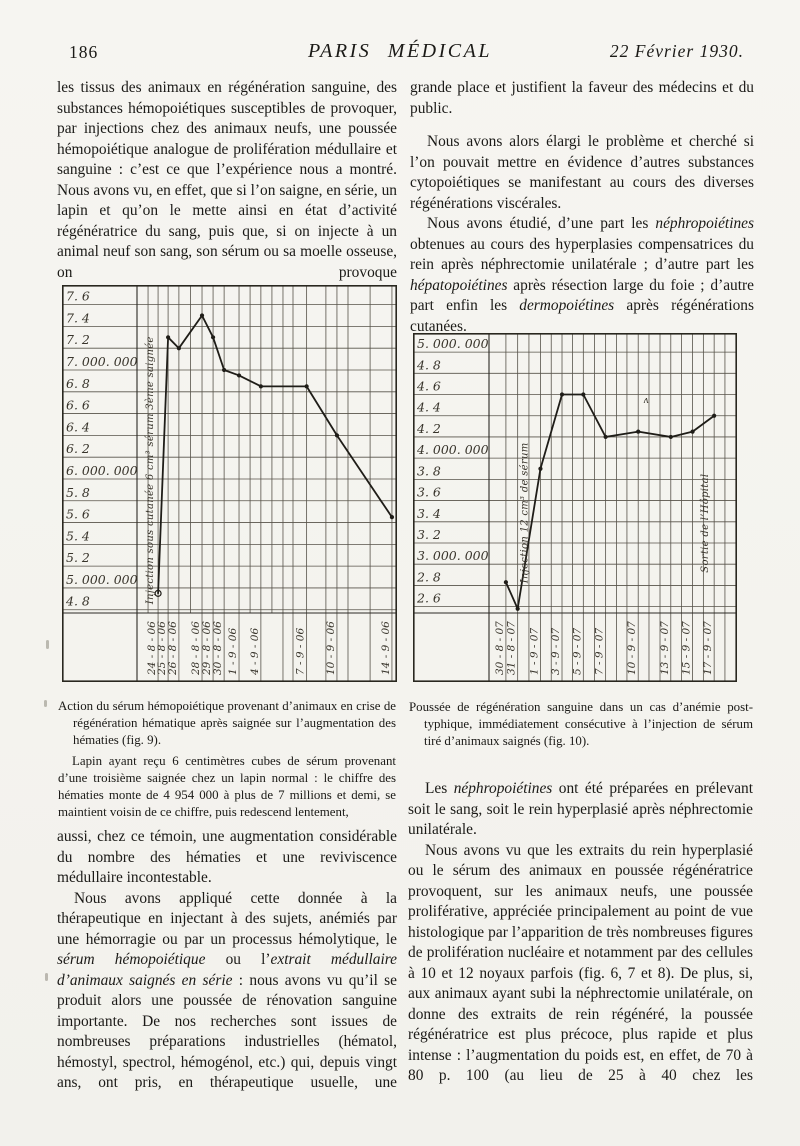  I want to click on text: ou l’, so click(238, 959).